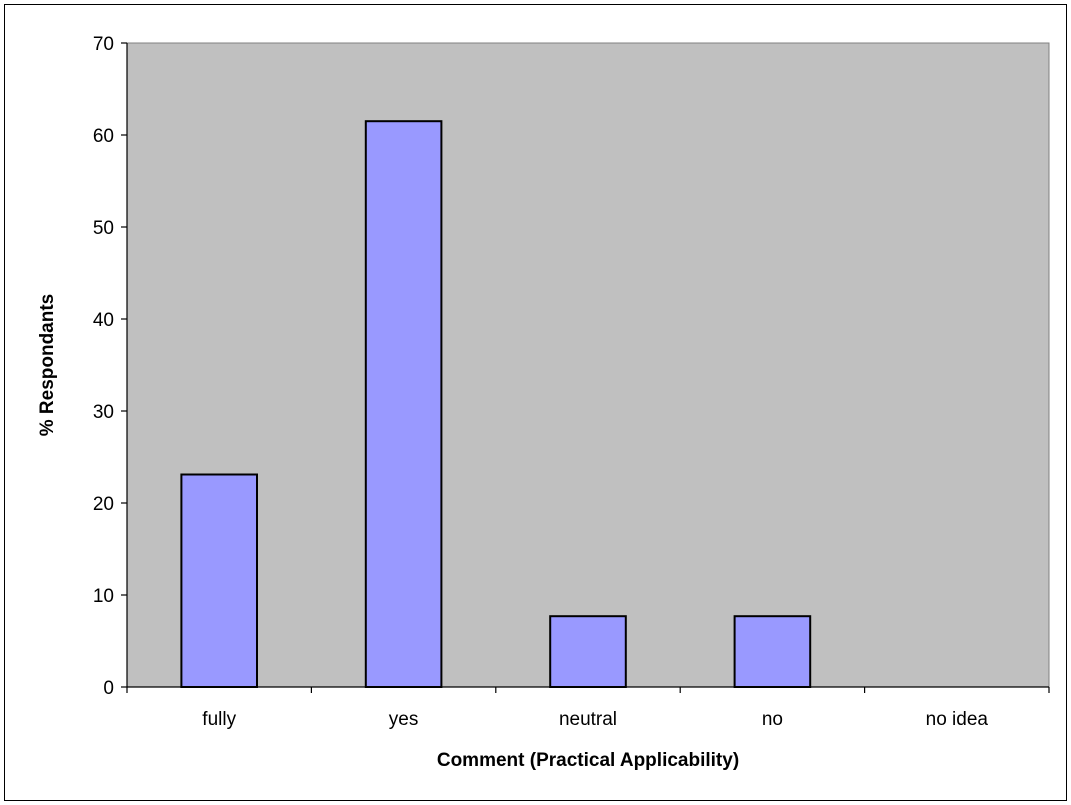 The width and height of the screenshot is (1071, 805). Describe the element at coordinates (103, 136) in the screenshot. I see `y-tick-label: 60` at that location.